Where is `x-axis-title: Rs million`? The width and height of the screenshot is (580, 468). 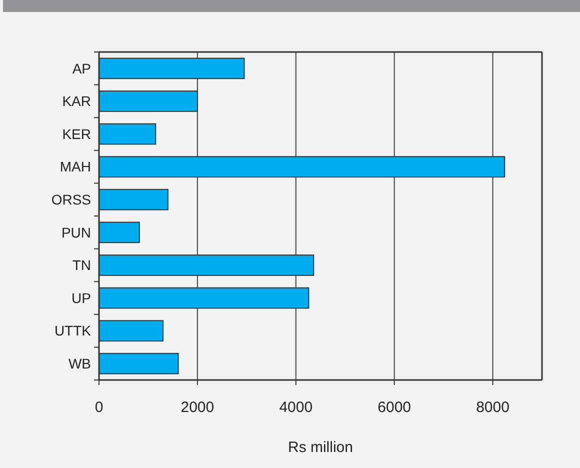 x-axis-title: Rs million is located at coordinates (321, 447).